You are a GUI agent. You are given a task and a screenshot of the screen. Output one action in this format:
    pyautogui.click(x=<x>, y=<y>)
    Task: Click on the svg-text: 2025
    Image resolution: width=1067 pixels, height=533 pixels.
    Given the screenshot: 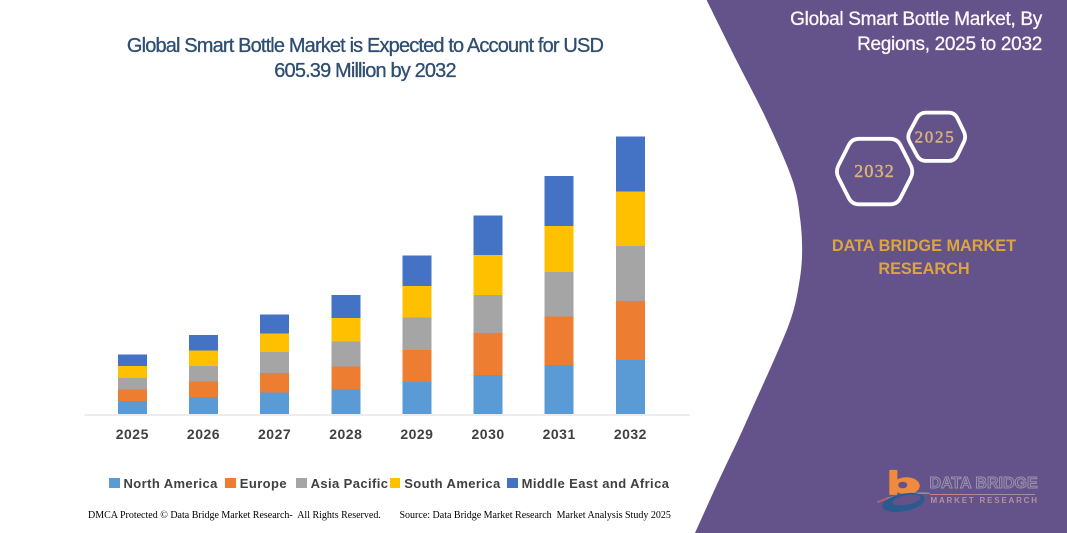 What is the action you would take?
    pyautogui.click(x=935, y=137)
    